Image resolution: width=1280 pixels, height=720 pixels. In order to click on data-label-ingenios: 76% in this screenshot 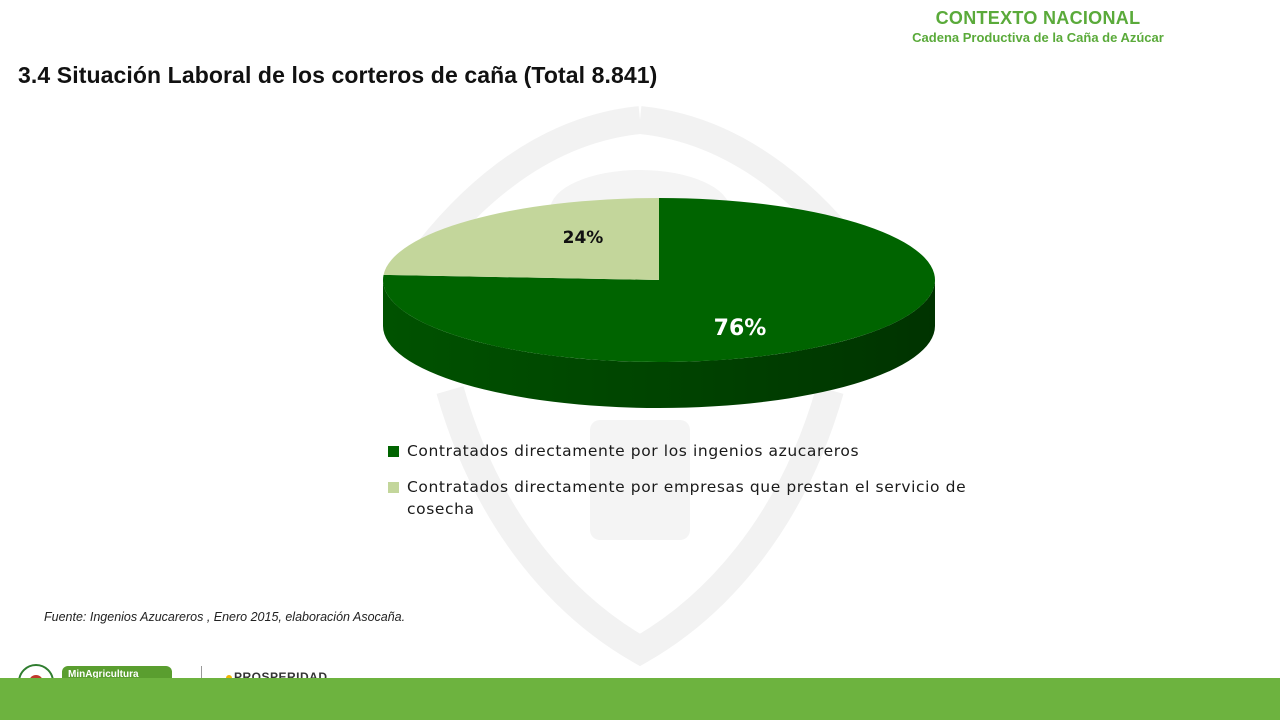, I will do `click(740, 328)`.